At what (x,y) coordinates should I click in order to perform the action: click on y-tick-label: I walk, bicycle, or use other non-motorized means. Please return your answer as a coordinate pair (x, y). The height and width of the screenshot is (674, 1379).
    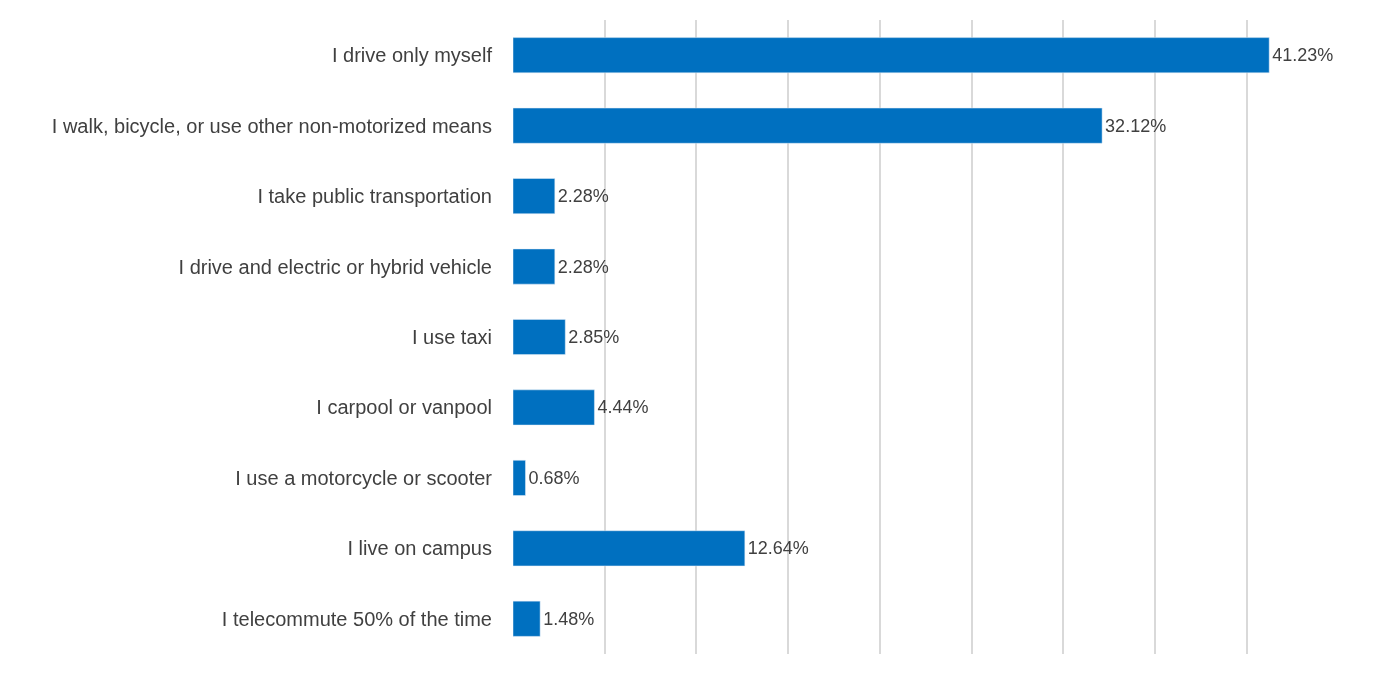
    Looking at the image, I should click on (271, 125).